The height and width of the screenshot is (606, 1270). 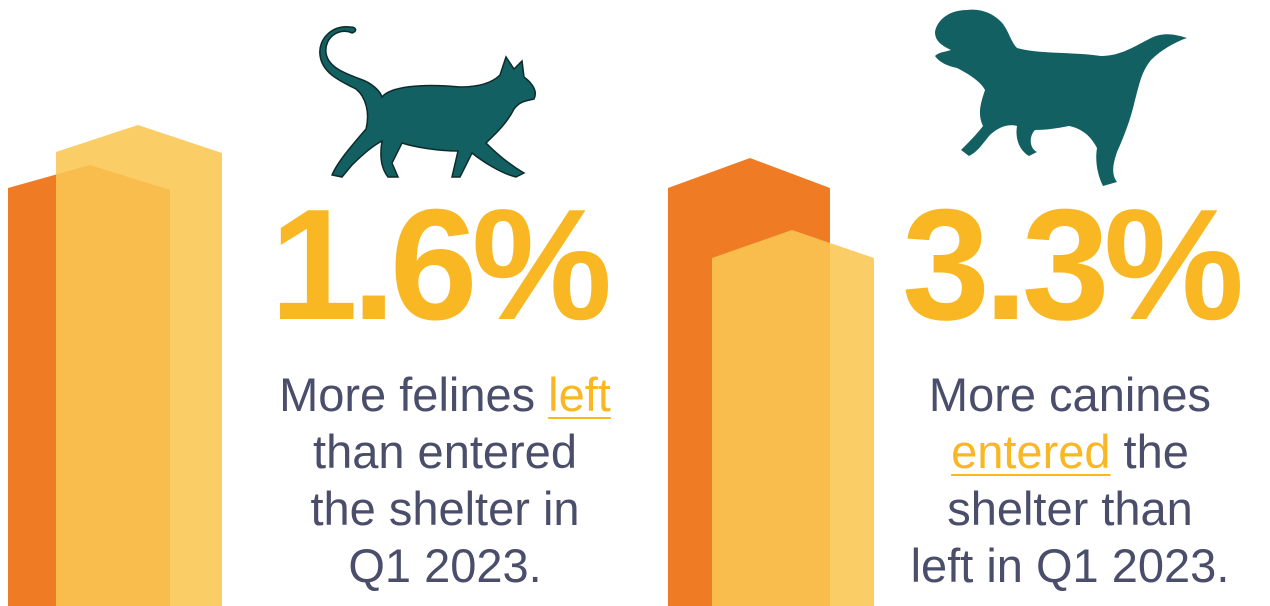 What do you see at coordinates (1061, 98) in the screenshot?
I see `dog-silhouette-icon` at bounding box center [1061, 98].